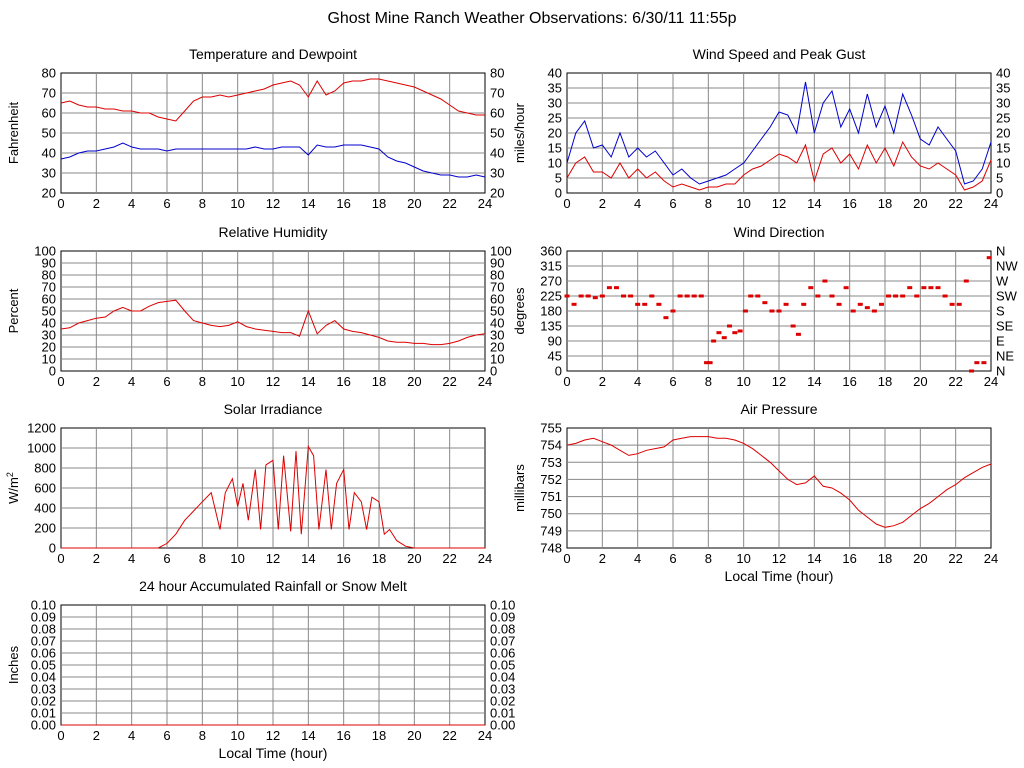 This screenshot has height=768, width=1024. What do you see at coordinates (60, 203) in the screenshot?
I see `temperature-x-tick-label: 0` at bounding box center [60, 203].